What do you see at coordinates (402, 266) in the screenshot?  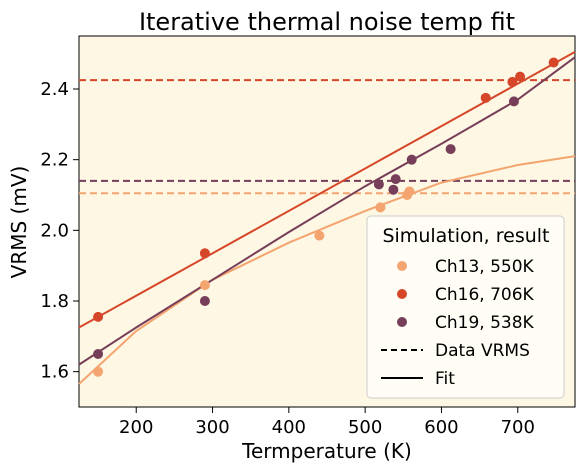 I see `legend-marker-ch13` at bounding box center [402, 266].